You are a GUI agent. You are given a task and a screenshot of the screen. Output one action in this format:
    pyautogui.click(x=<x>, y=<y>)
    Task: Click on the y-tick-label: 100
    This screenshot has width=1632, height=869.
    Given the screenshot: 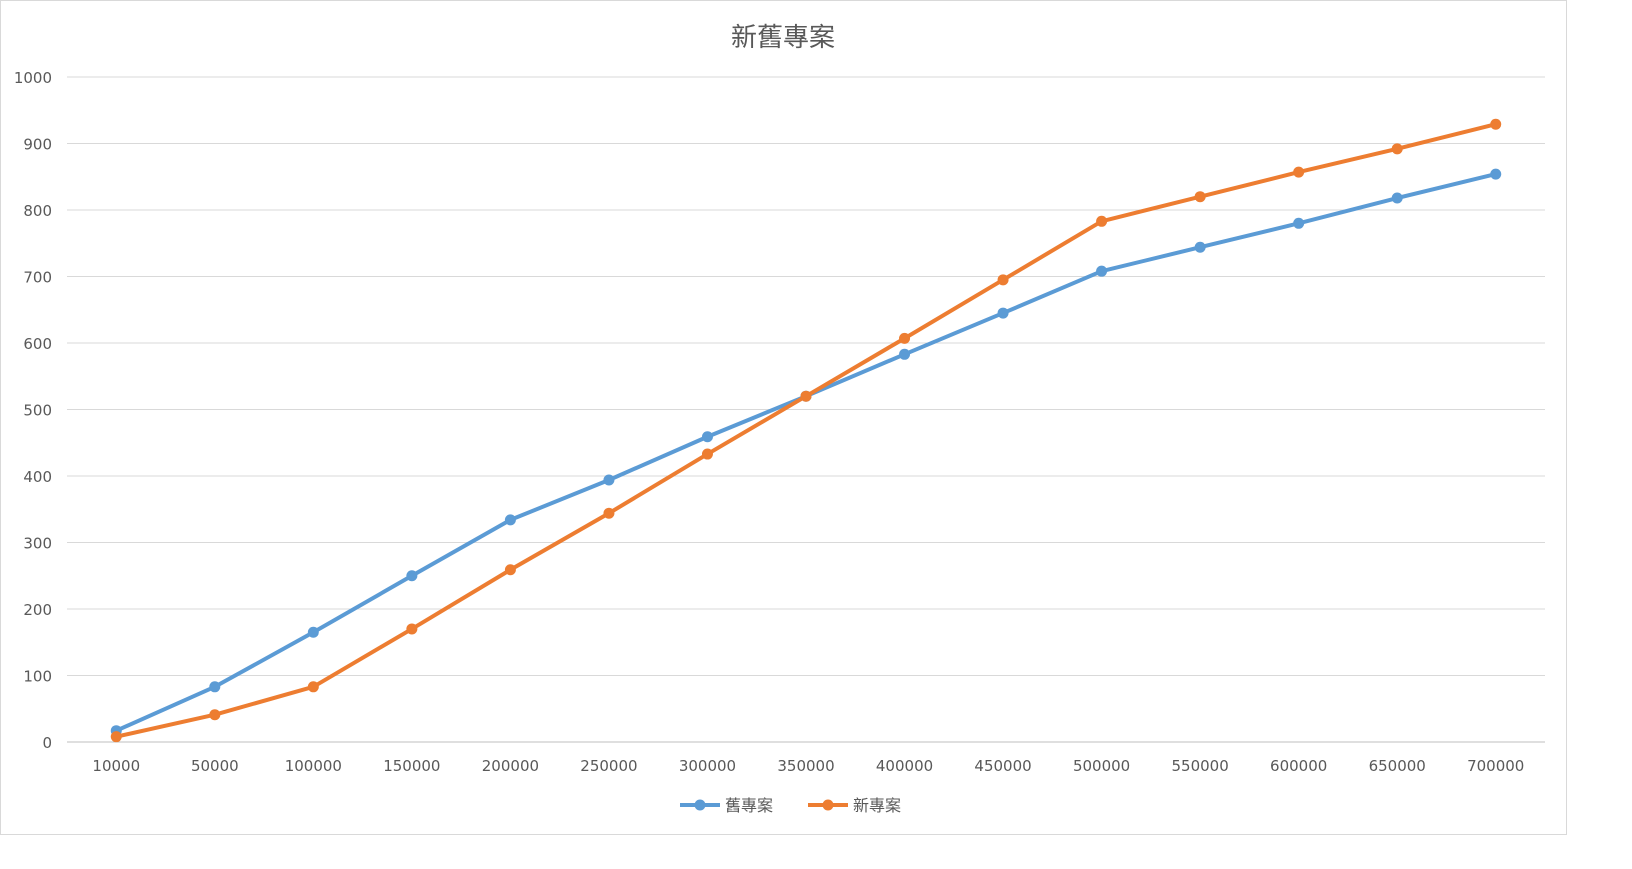 What is the action you would take?
    pyautogui.click(x=37, y=677)
    